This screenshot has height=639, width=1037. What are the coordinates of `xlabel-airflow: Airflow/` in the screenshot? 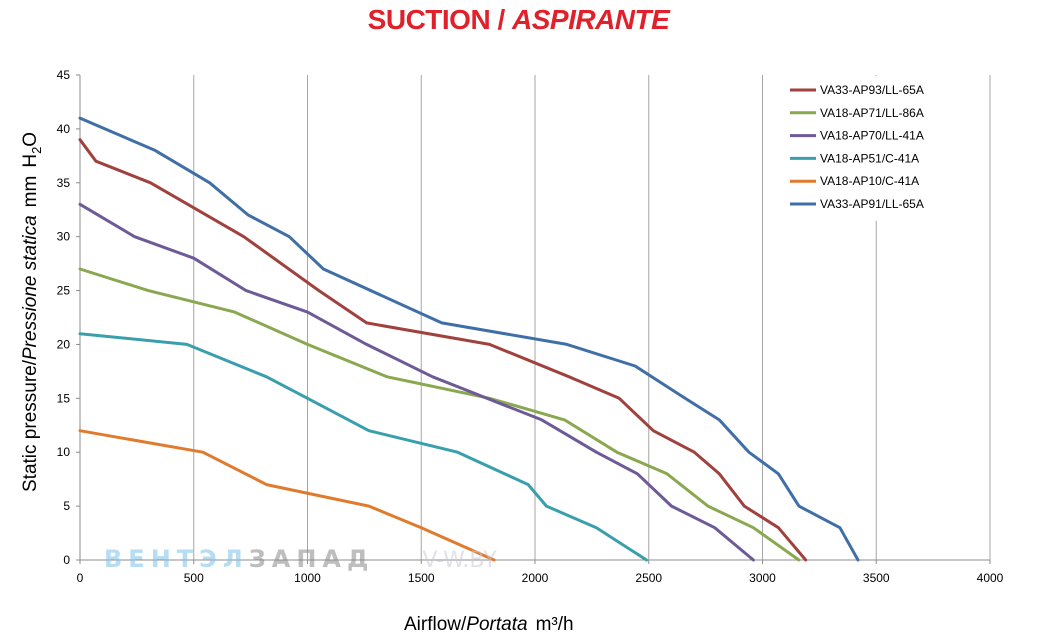 It's located at (435, 624).